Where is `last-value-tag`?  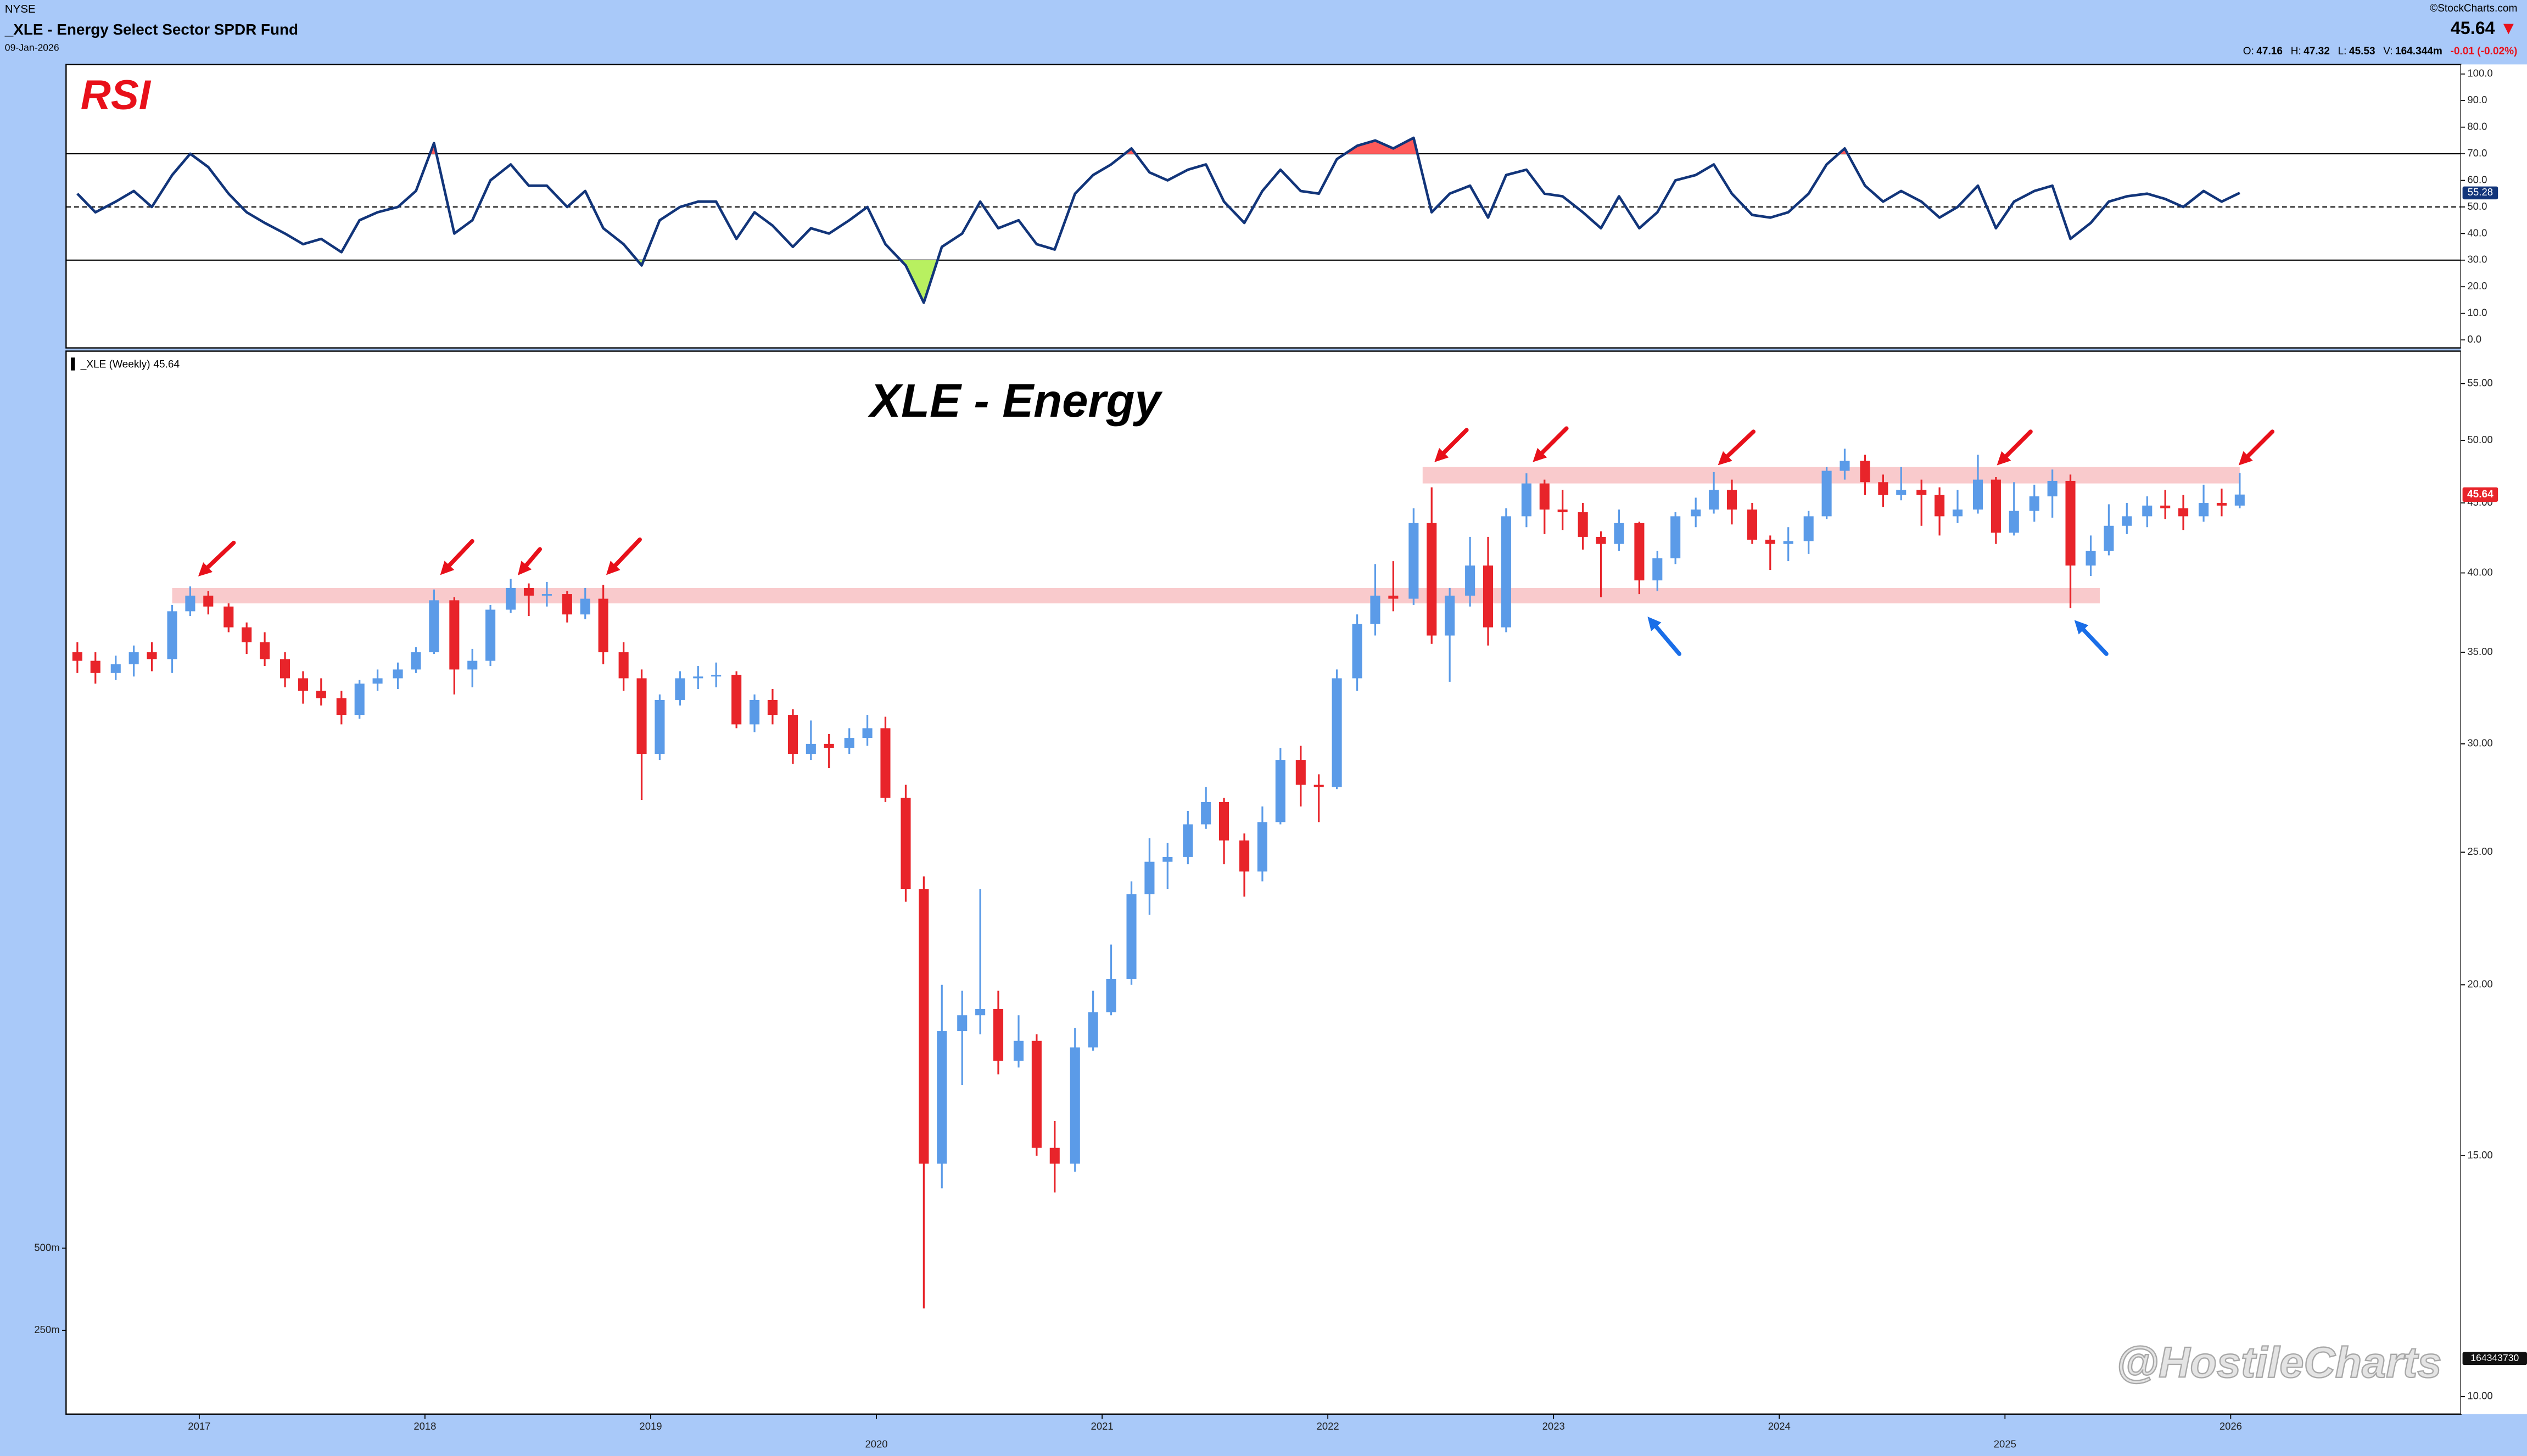
last-value-tag is located at coordinates (2480, 193).